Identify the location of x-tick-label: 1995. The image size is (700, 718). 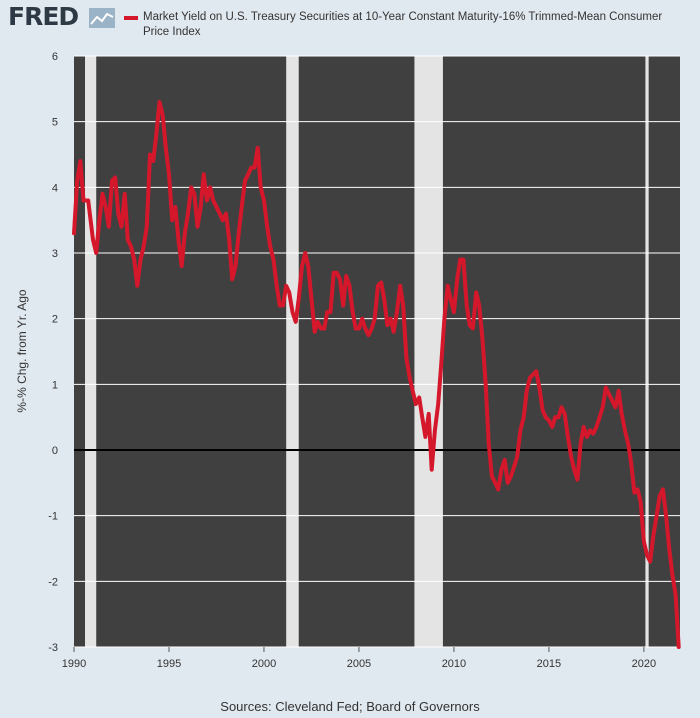
(169, 664).